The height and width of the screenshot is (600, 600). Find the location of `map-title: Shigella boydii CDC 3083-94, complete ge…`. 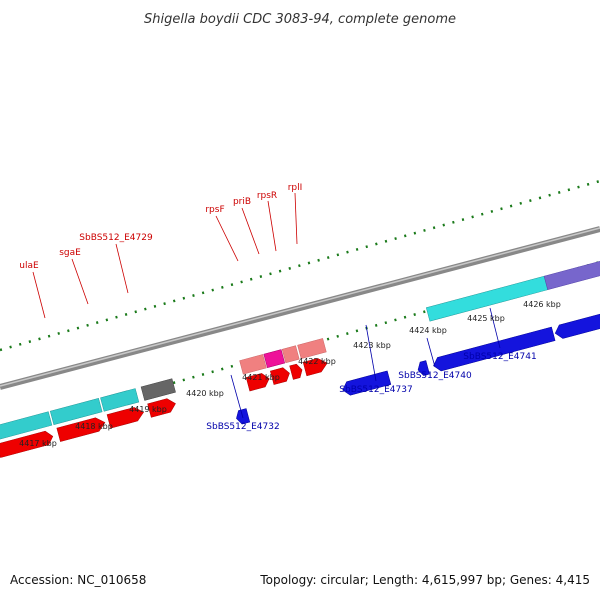

map-title: Shigella boydii CDC 3083-94, complete ge… is located at coordinates (300, 19).